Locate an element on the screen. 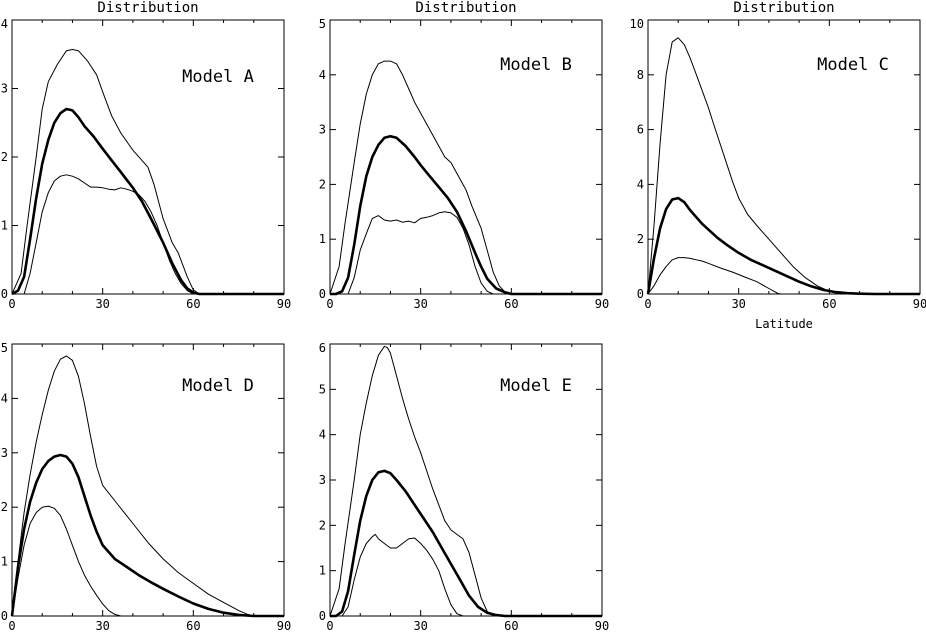 This screenshot has height=635, width=926. y-tick-label: 10 is located at coordinates (637, 24).